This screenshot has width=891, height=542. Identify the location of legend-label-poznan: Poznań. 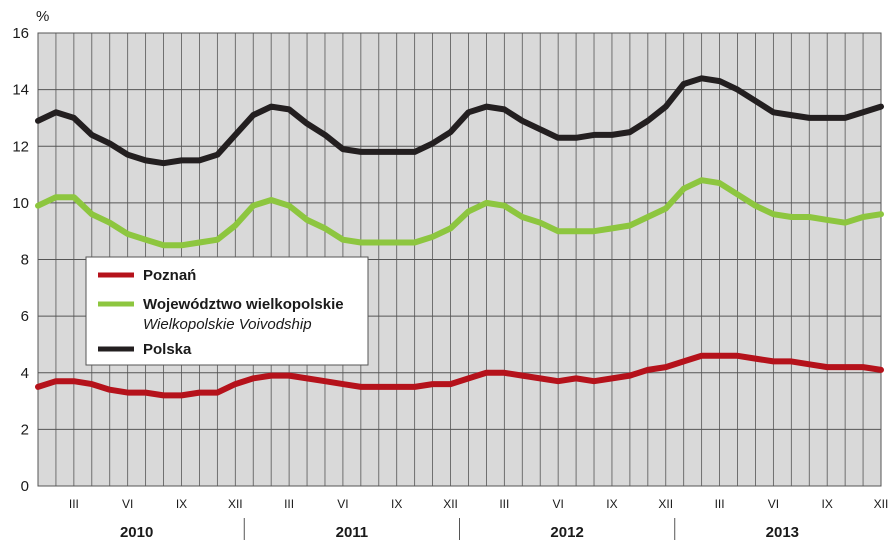
(169, 275).